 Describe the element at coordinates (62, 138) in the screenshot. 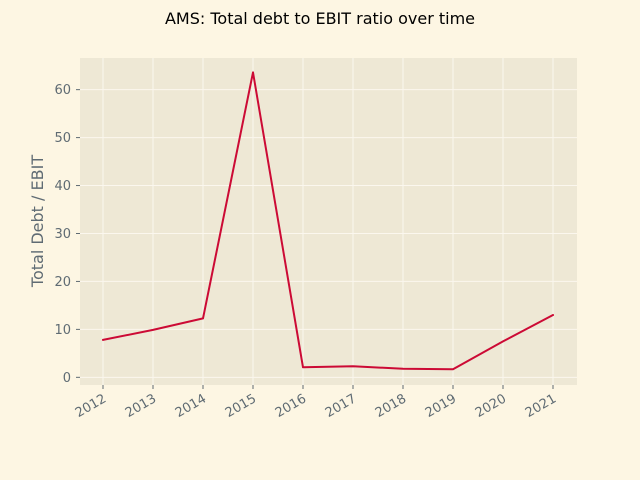

I see `y-tick-label: 50` at that location.